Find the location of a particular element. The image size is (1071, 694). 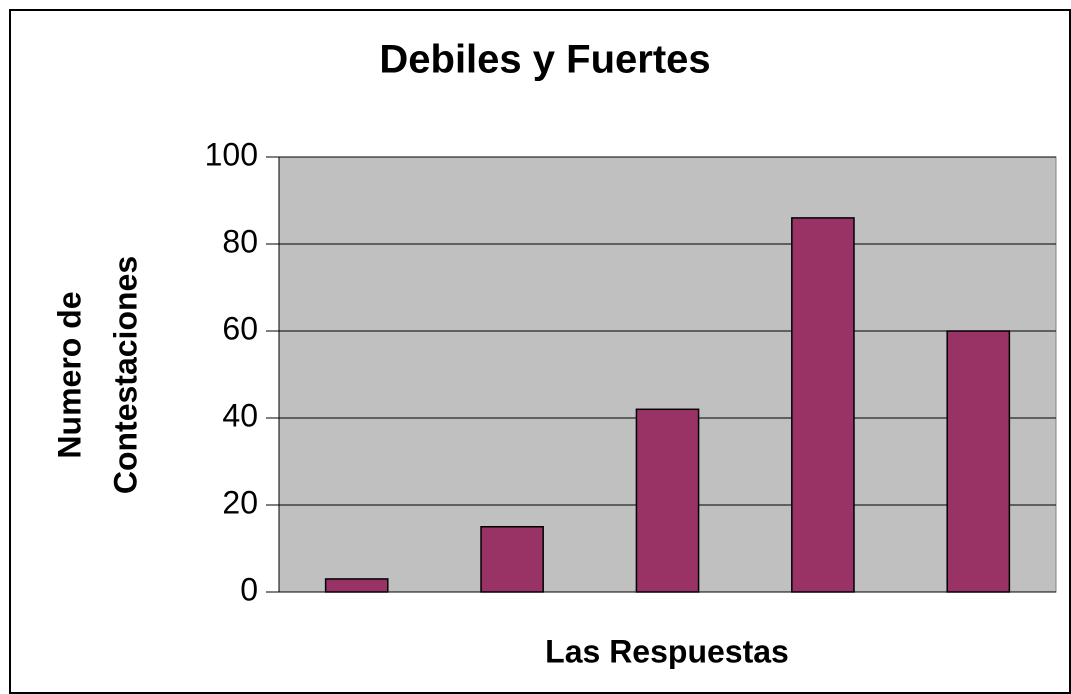

y-axis-label-line: Numero de is located at coordinates (69, 374).